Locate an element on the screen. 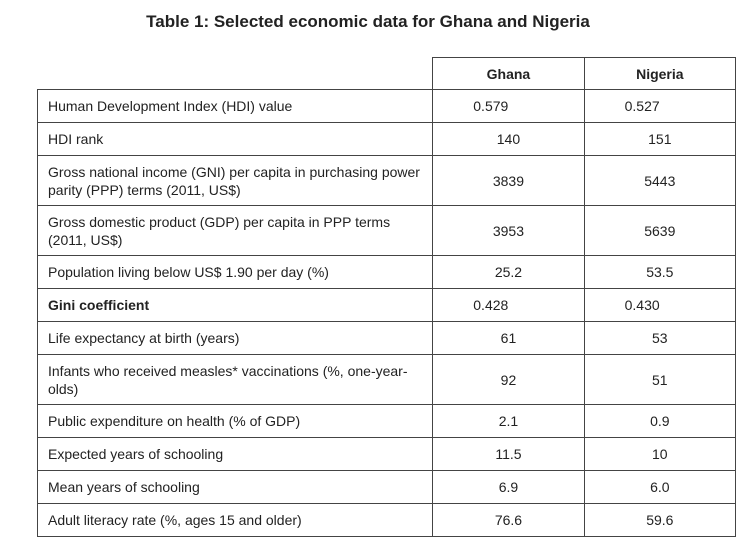 The image size is (736, 550). nigeria-value: 53.5 is located at coordinates (659, 272).